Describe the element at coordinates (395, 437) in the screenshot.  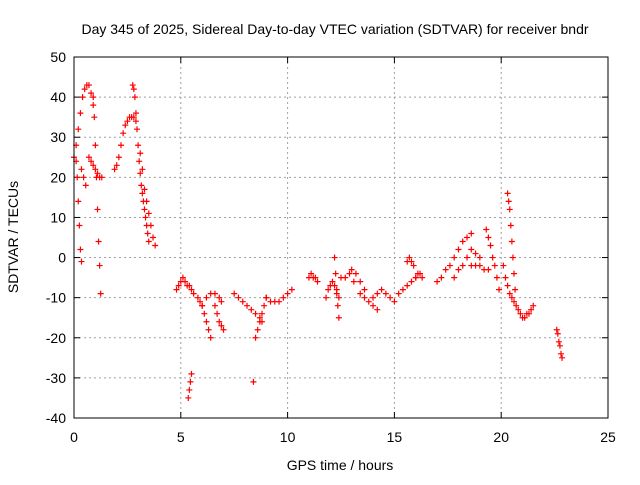
I see `x-tick-label: 15` at that location.